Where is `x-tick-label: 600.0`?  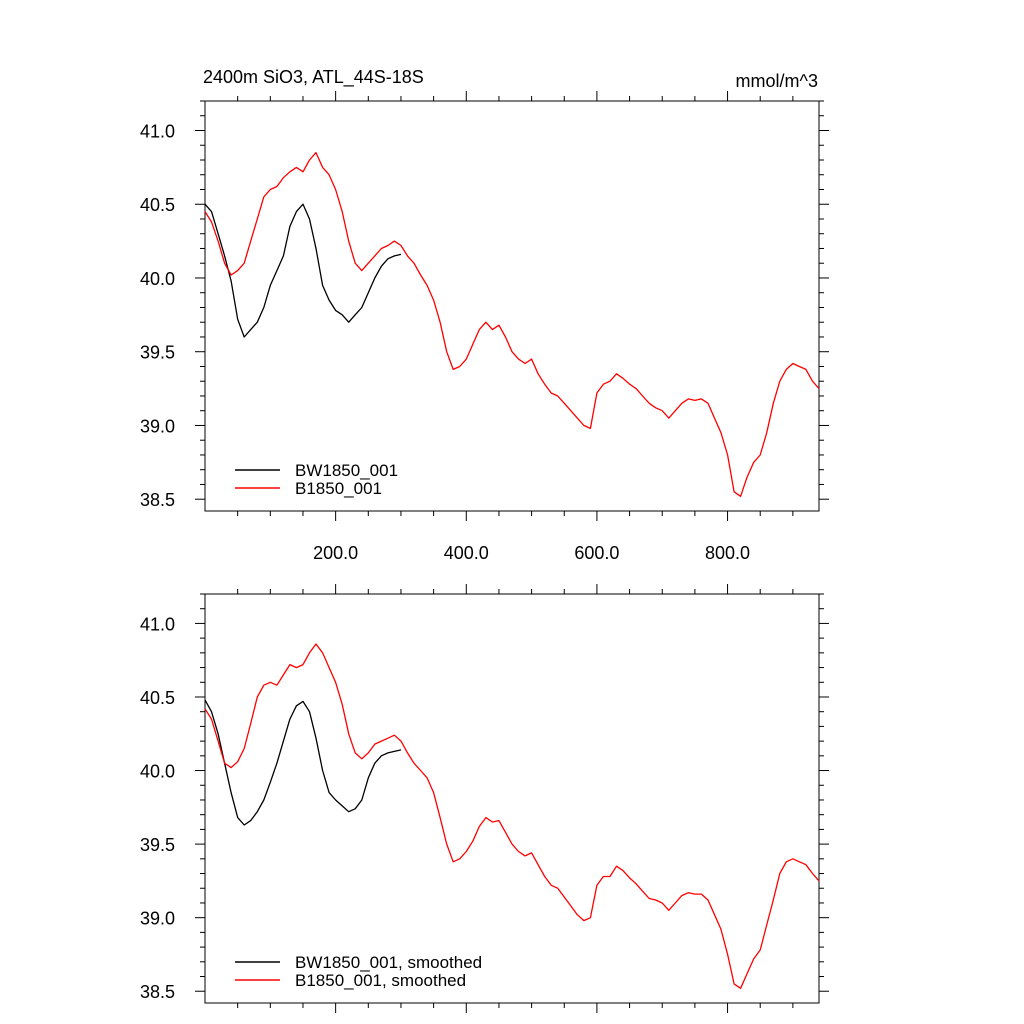 x-tick-label: 600.0 is located at coordinates (596, 553).